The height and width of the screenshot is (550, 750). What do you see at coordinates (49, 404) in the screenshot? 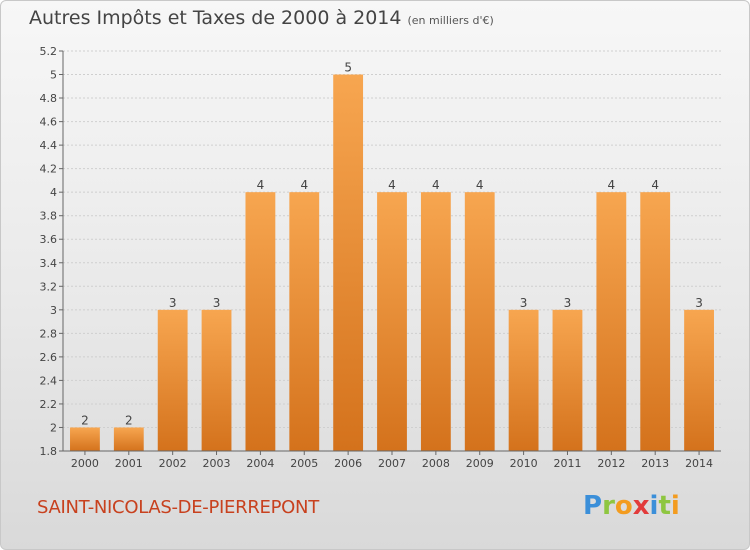
I see `y-tick-label: 2.2` at bounding box center [49, 404].